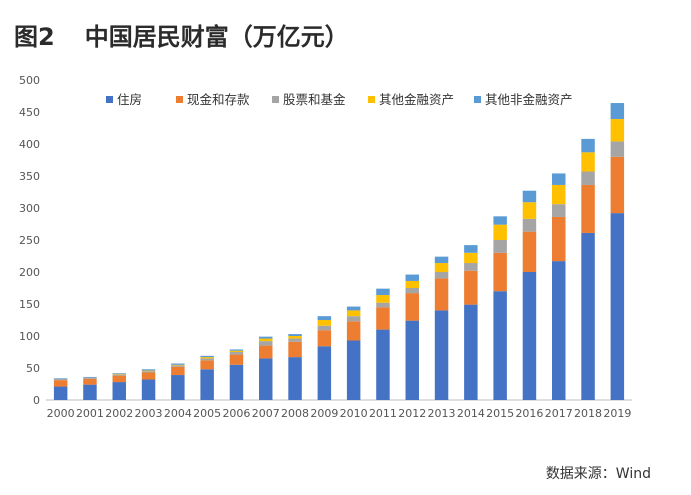  What do you see at coordinates (29, 112) in the screenshot?
I see `y-tick-label: 450` at bounding box center [29, 112].